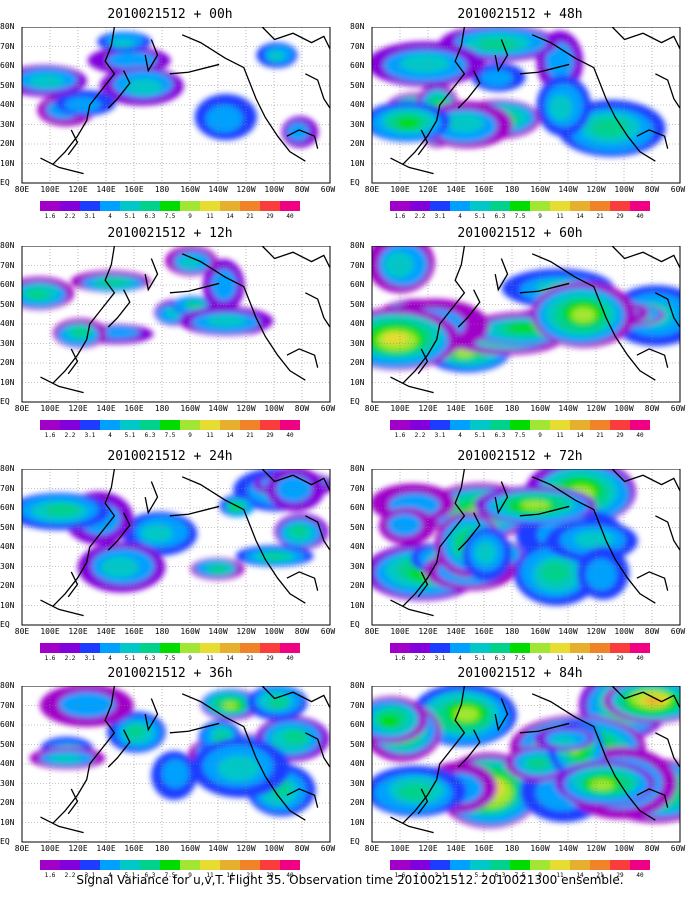 Image resolution: width=700 pixels, height=900 pixels. What do you see at coordinates (580, 875) in the screenshot?
I see `colorbar-label: 14` at bounding box center [580, 875].